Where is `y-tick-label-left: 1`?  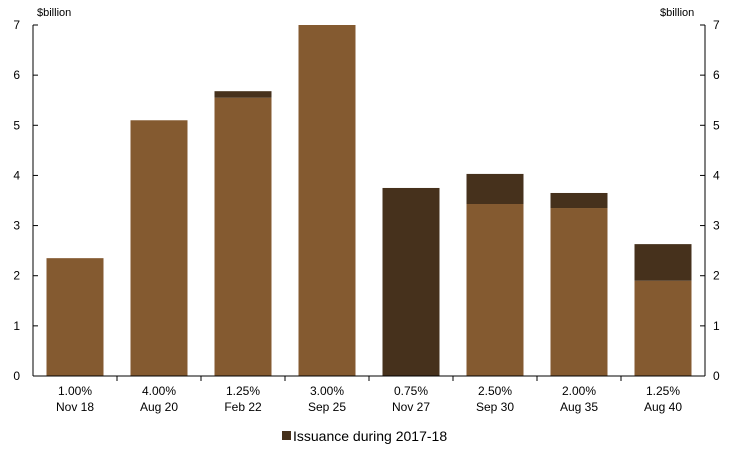
y-tick-label-left: 1 is located at coordinates (16, 326).